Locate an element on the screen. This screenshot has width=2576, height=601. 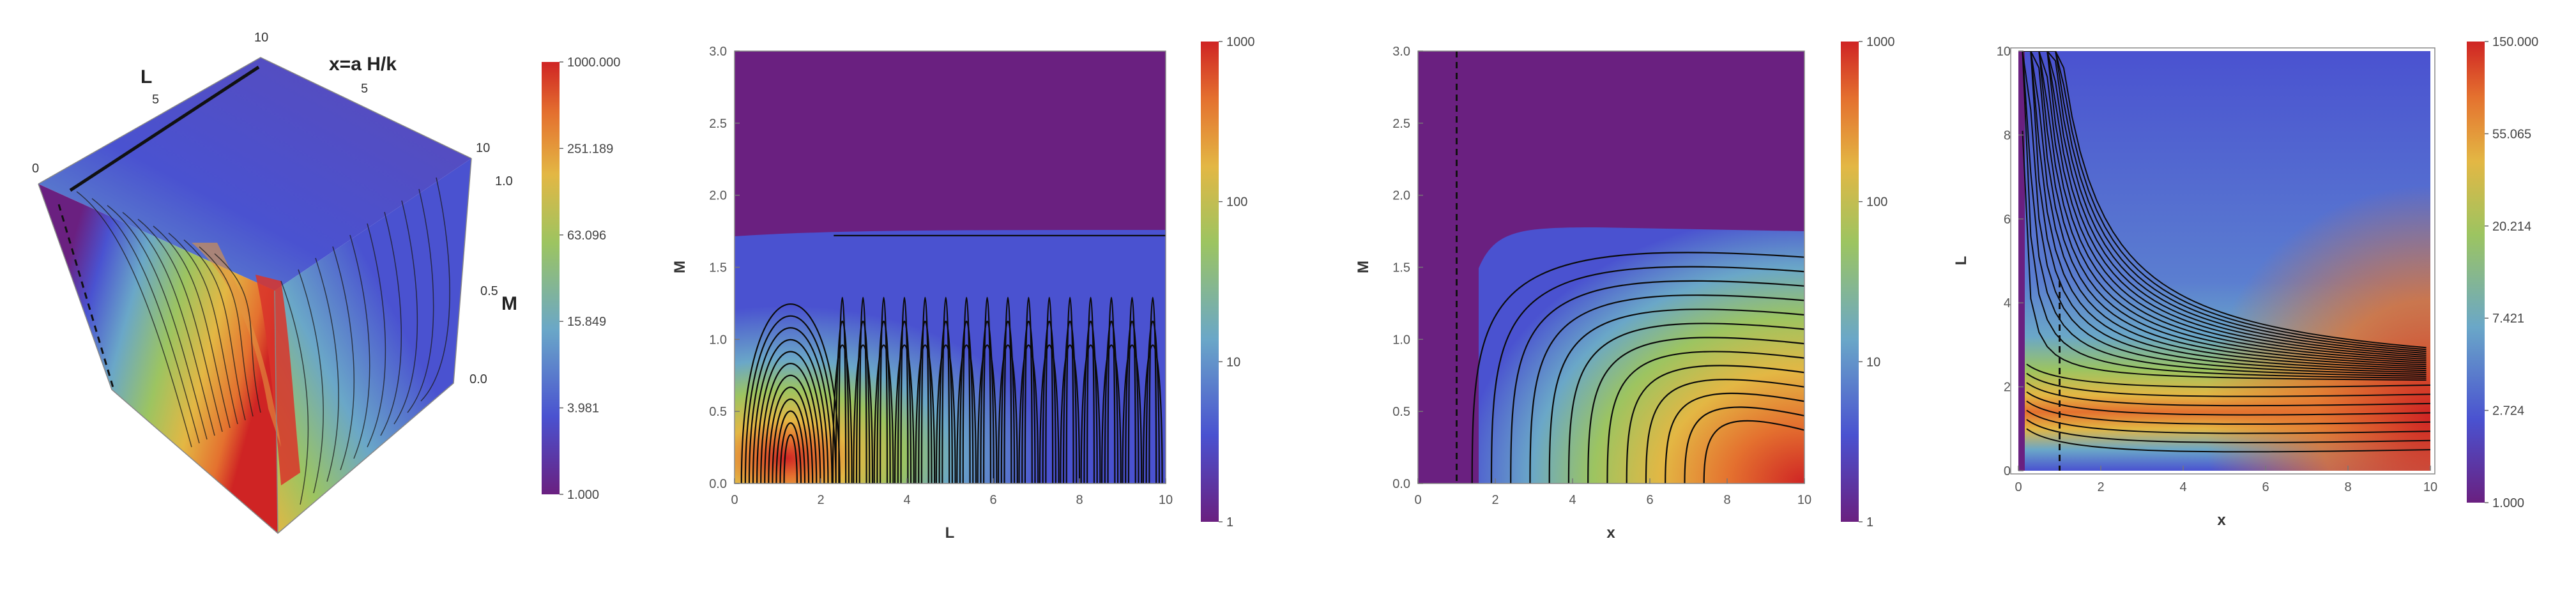
cube-x-tick-5: 5 is located at coordinates (364, 89).